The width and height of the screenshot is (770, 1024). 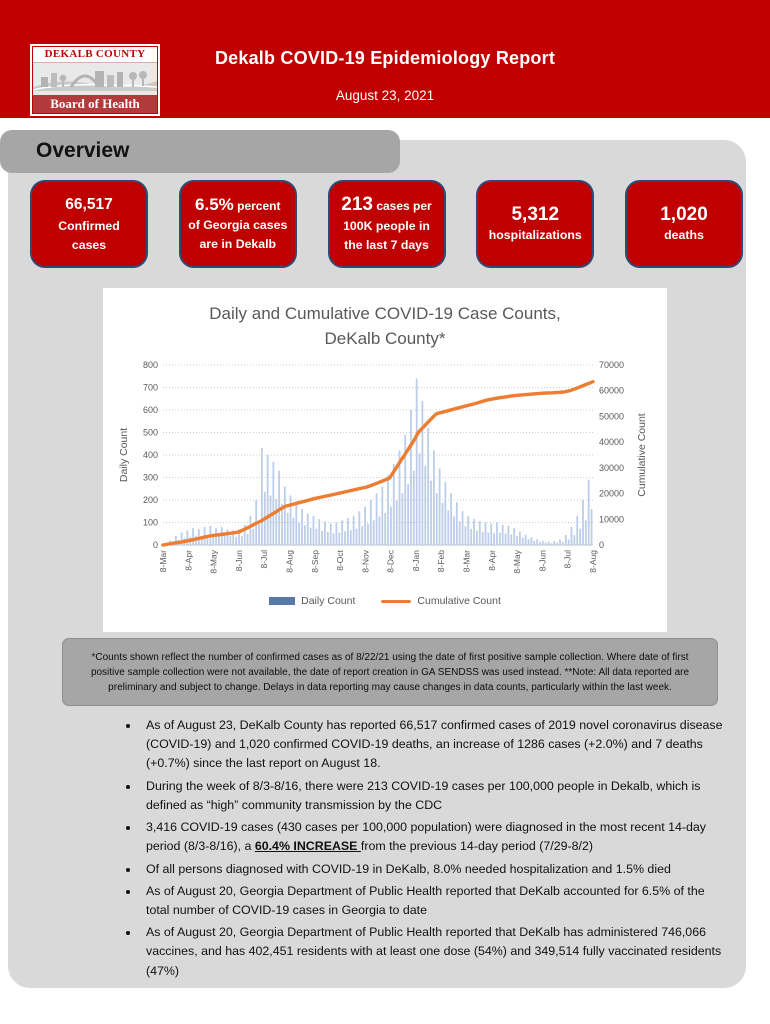 What do you see at coordinates (83, 150) in the screenshot?
I see `overview-heading: Overview` at bounding box center [83, 150].